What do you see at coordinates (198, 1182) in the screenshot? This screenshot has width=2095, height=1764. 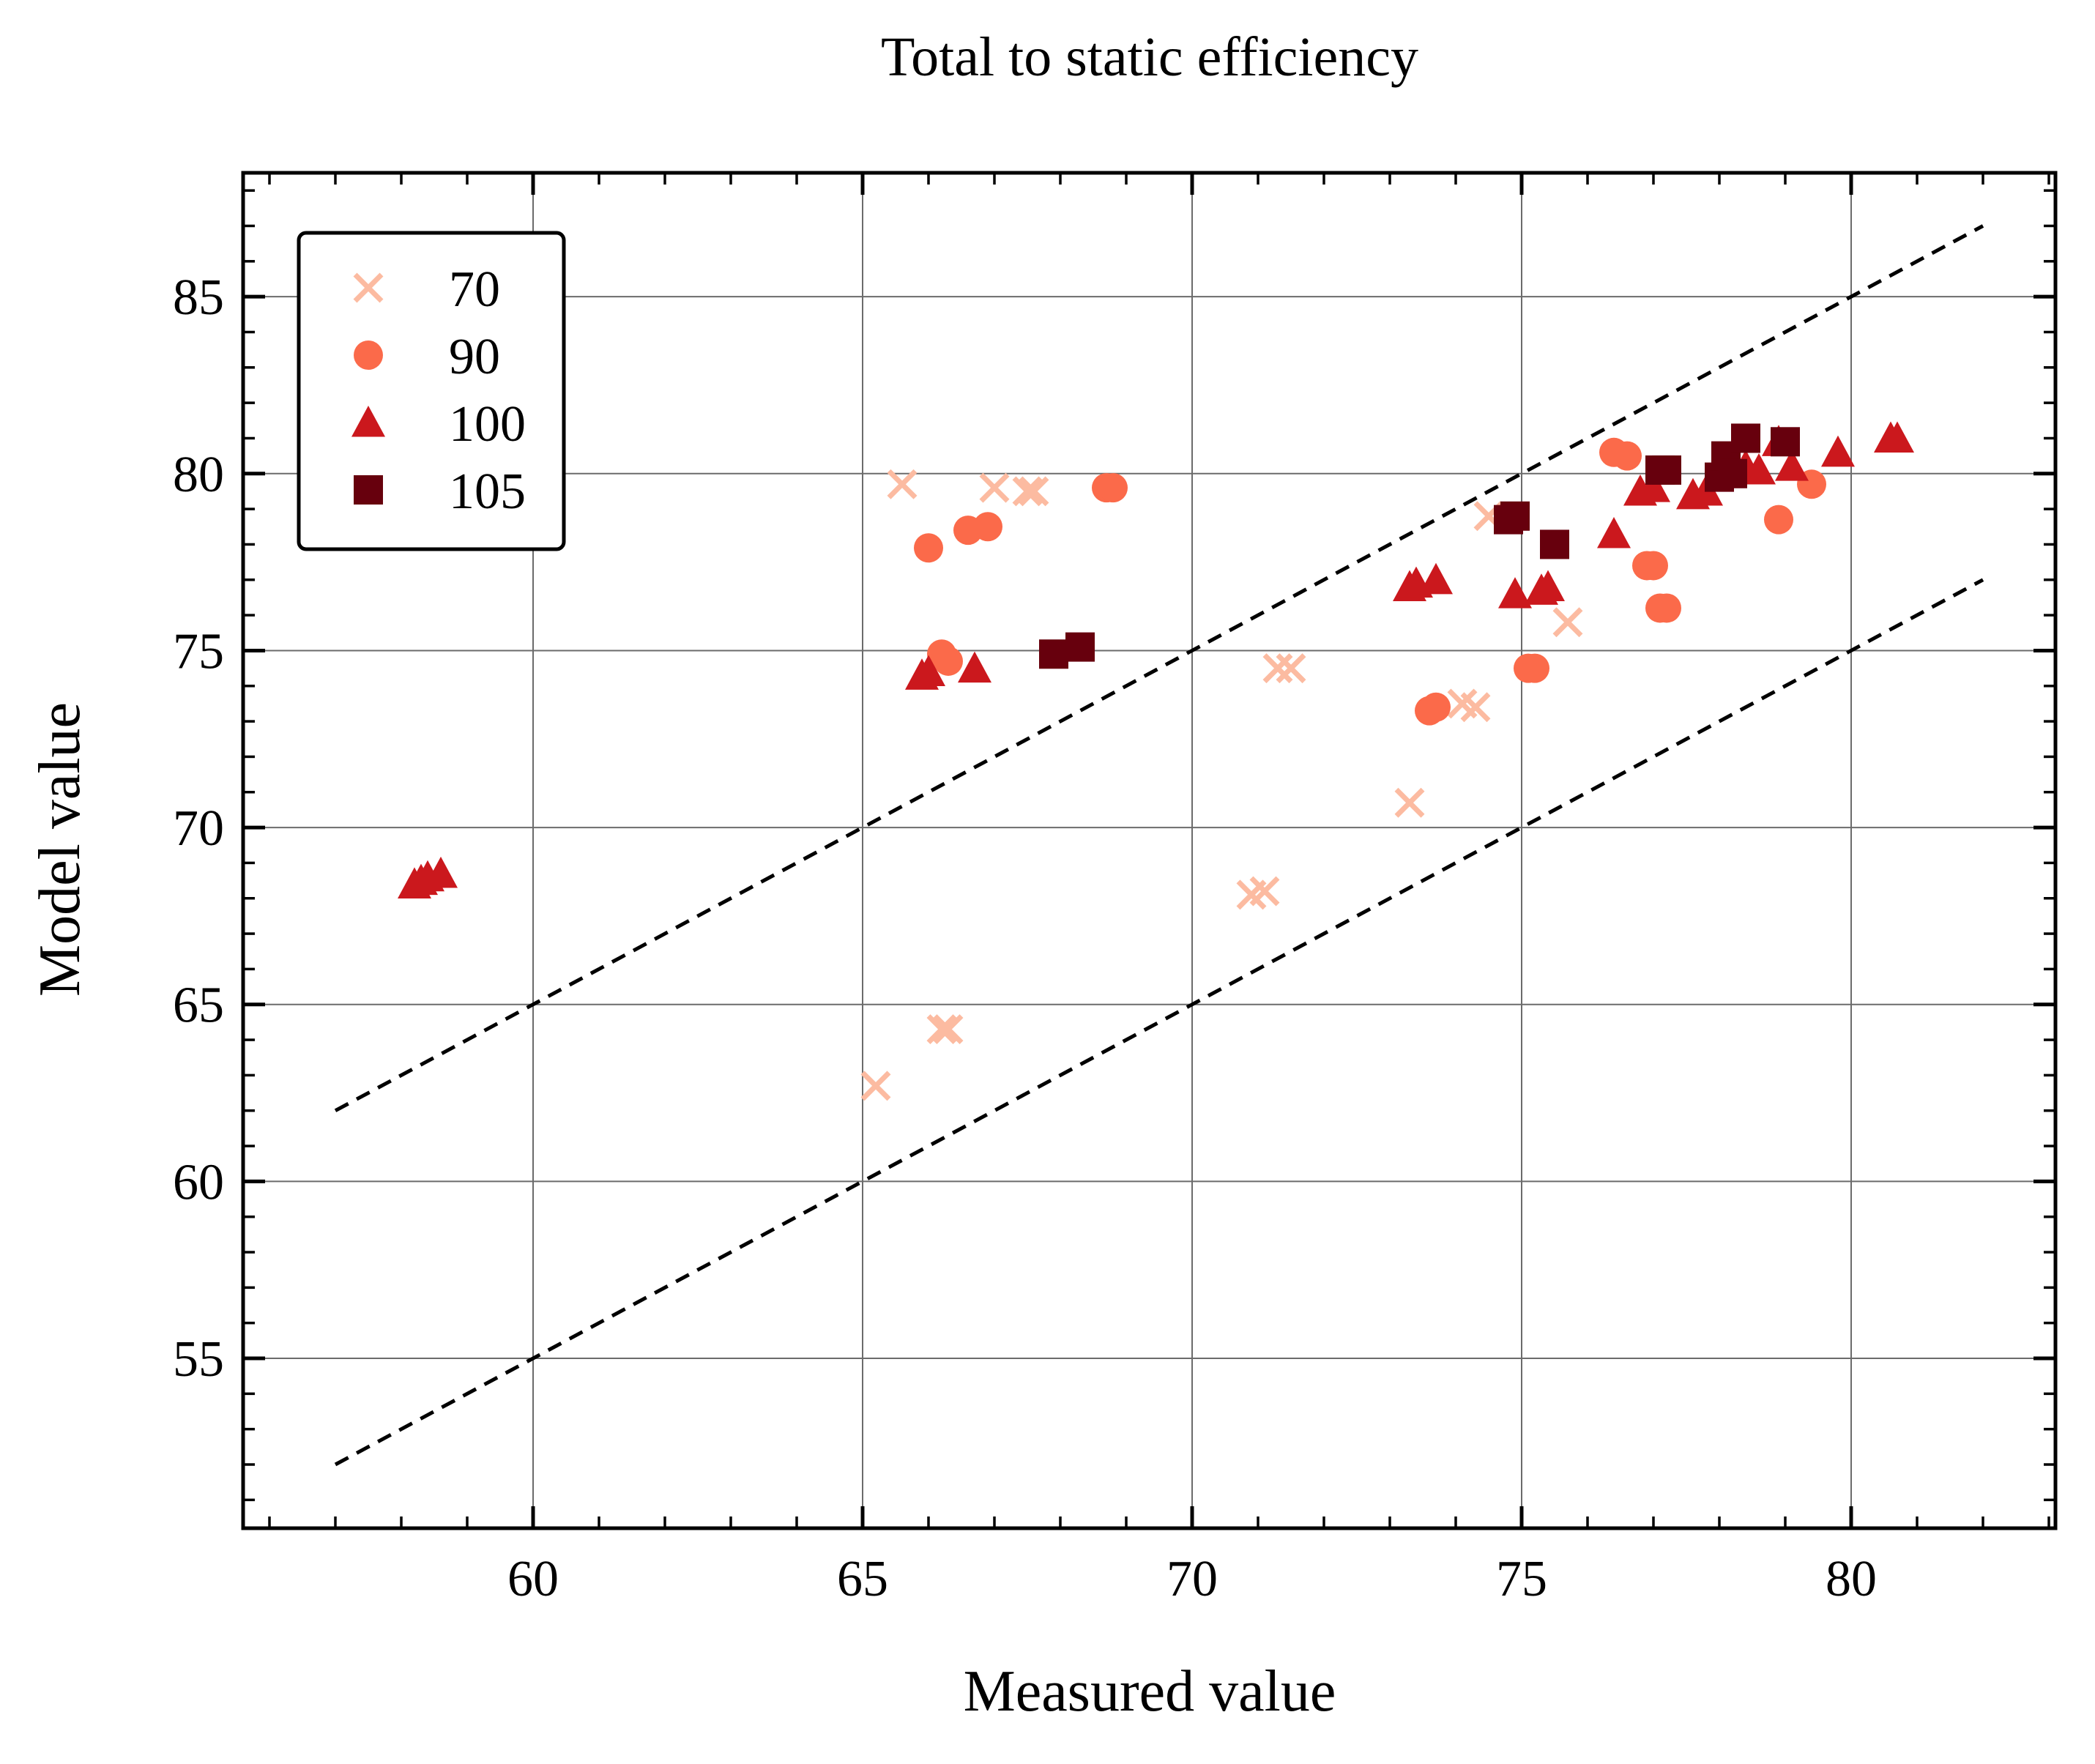 I see `y-tick-label: 60` at bounding box center [198, 1182].